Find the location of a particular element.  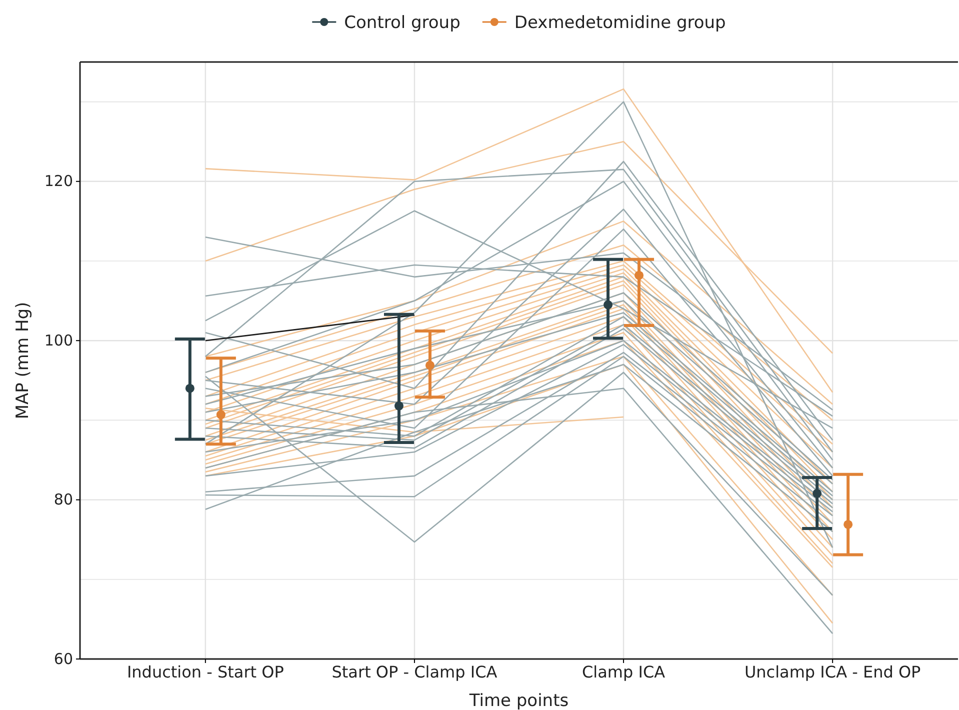

x-tick-label: Clamp ICA is located at coordinates (624, 672).